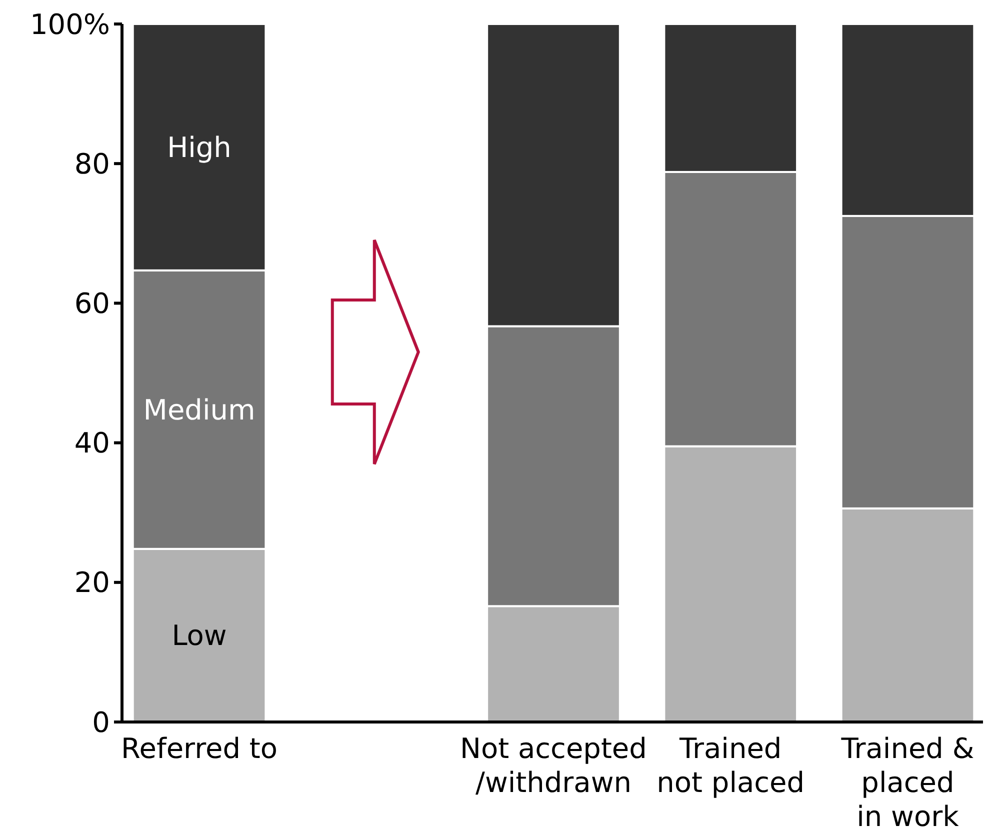 Image resolution: width=993 pixels, height=834 pixels. What do you see at coordinates (730, 765) in the screenshot?
I see `x-tick-label: Trained not placed` at bounding box center [730, 765].